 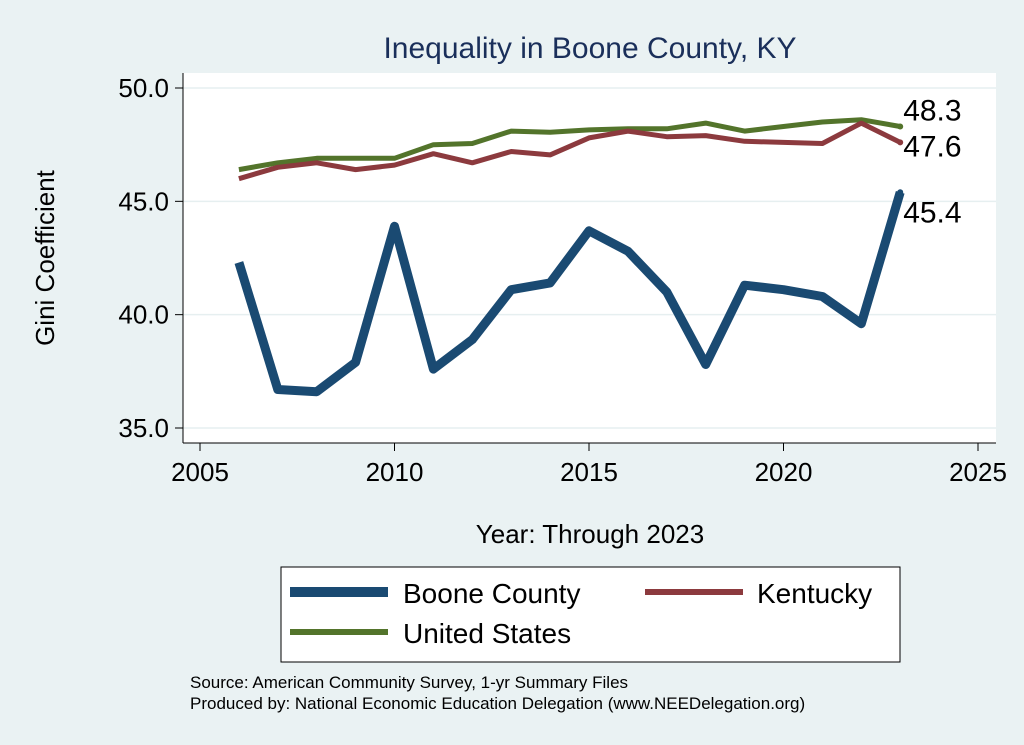 I want to click on legend-box, so click(x=590, y=614).